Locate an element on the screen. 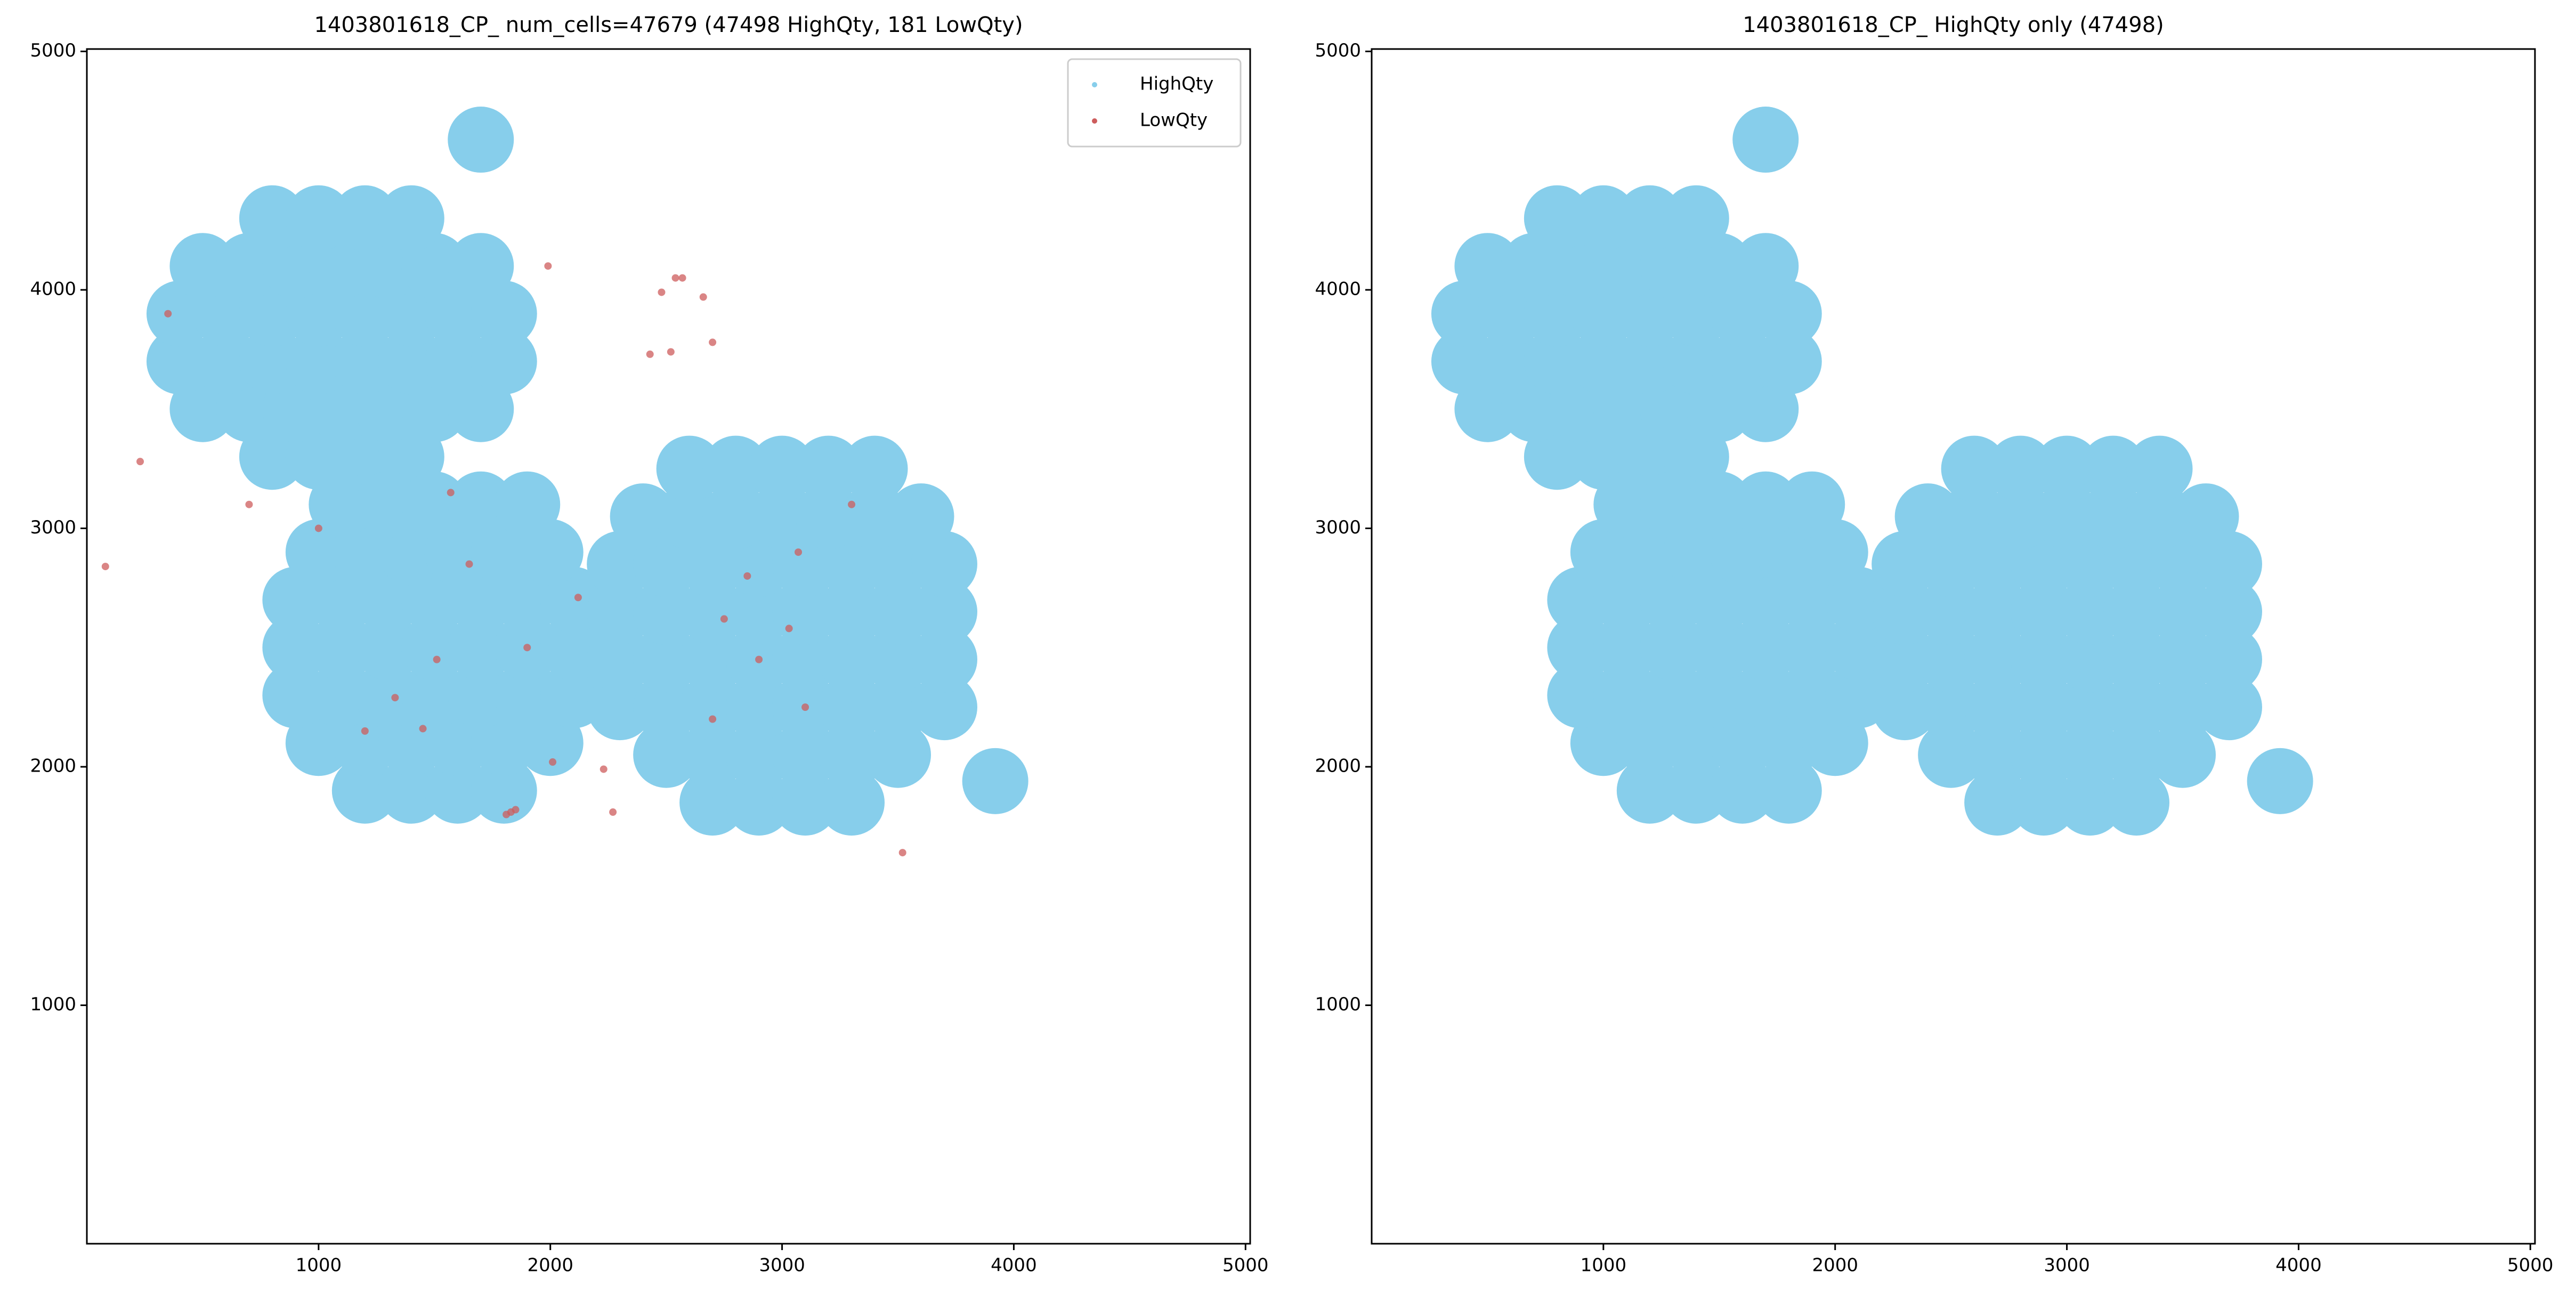 The width and height of the screenshot is (2576, 1297). y-tick-label: 5000 is located at coordinates (1338, 50).